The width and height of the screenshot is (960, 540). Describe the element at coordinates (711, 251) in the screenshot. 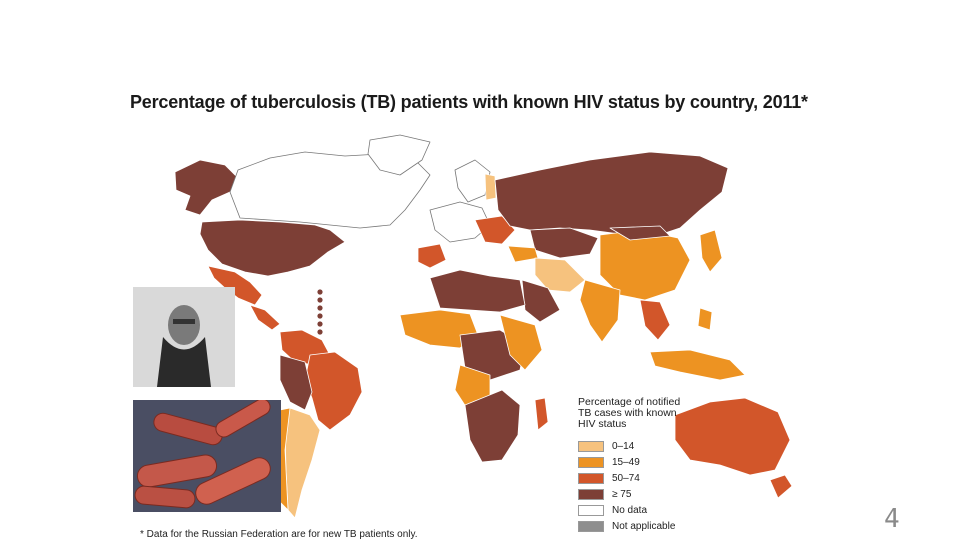

I see `region-japan-korea` at that location.